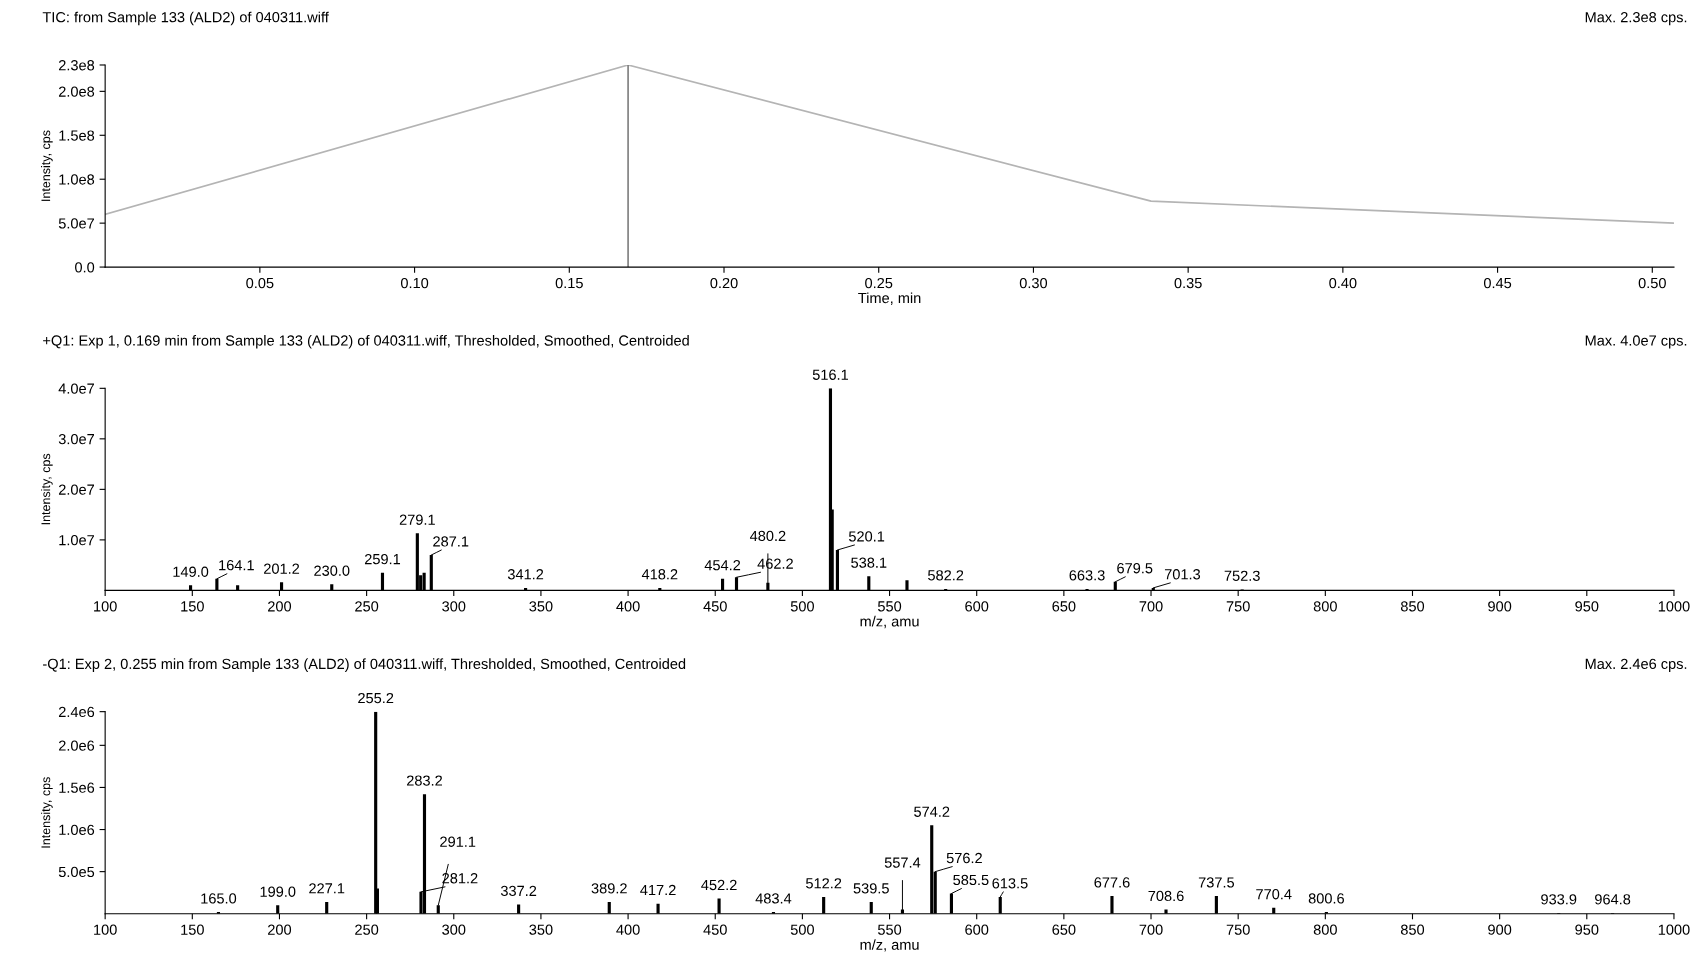  Describe the element at coordinates (424, 780) in the screenshot. I see `annotation: 283.2` at that location.